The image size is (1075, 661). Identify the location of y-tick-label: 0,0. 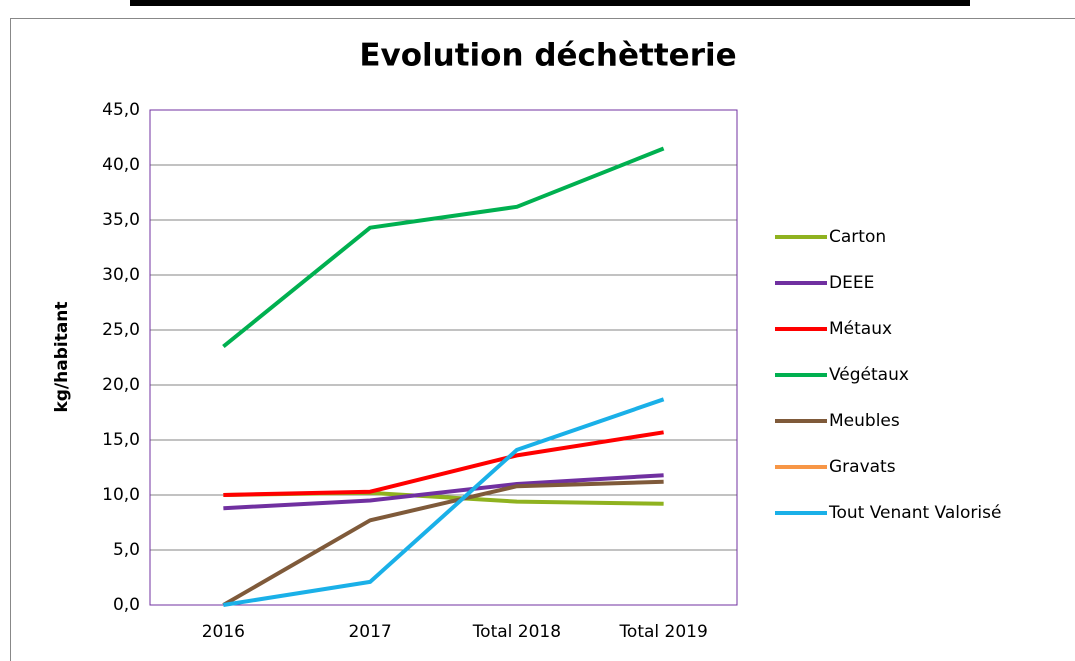
(126, 605).